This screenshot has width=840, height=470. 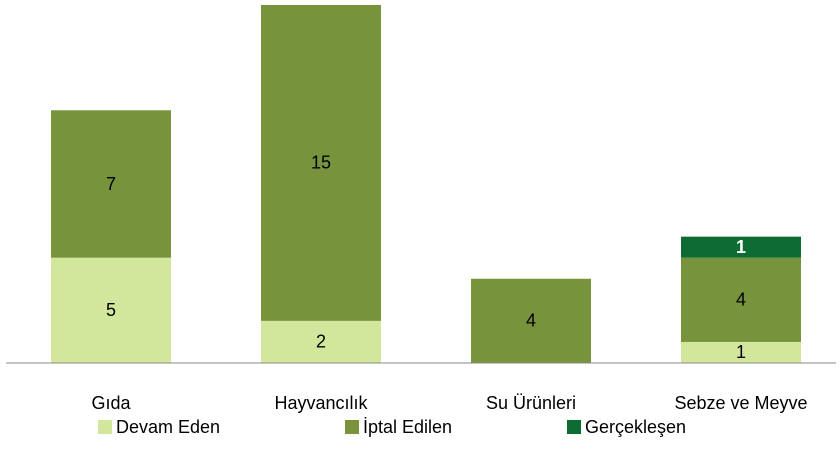 I want to click on x-tick-label: Su Ürünleri, so click(x=531, y=403).